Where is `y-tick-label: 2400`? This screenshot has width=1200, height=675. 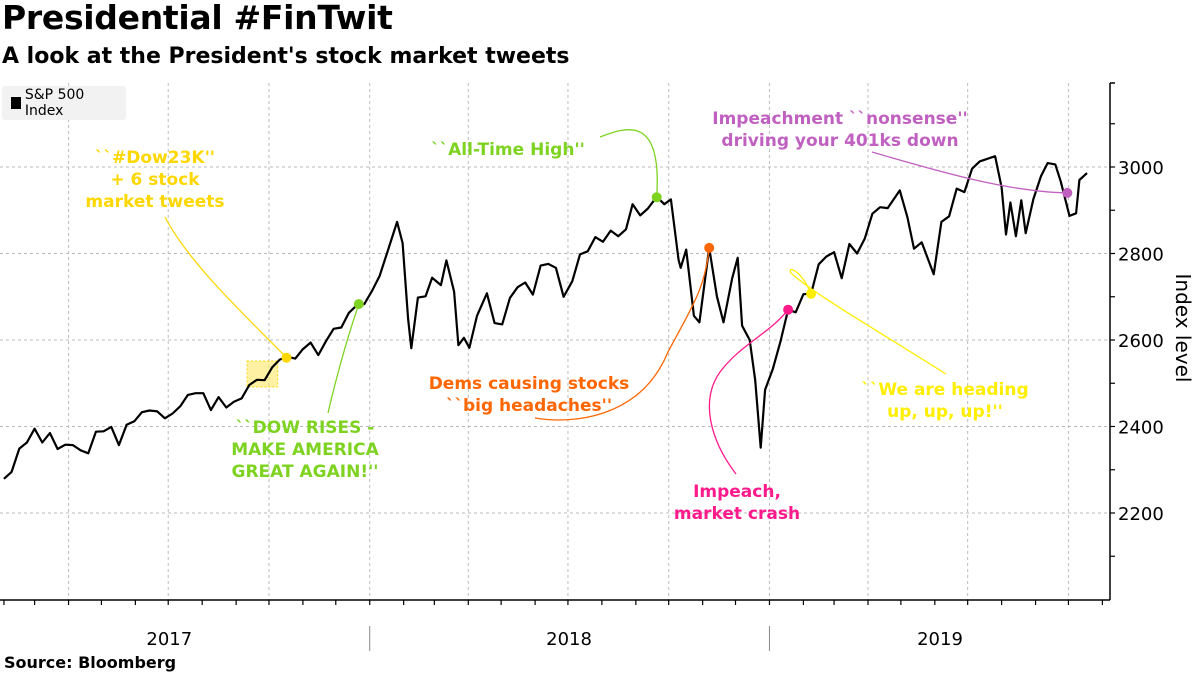 y-tick-label: 2400 is located at coordinates (1141, 428).